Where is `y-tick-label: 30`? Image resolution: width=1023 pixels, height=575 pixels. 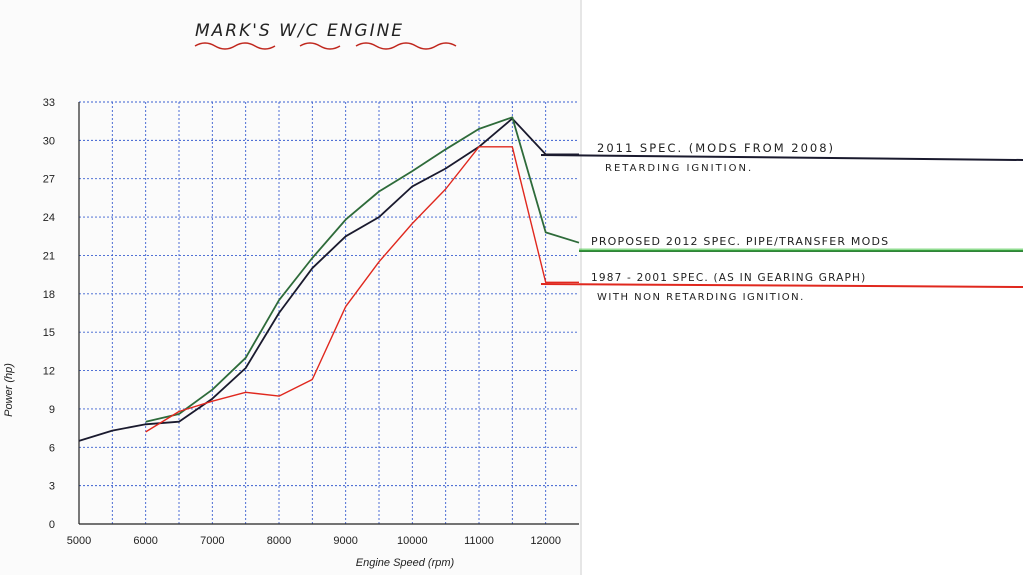 y-tick-label: 30 is located at coordinates (49, 141).